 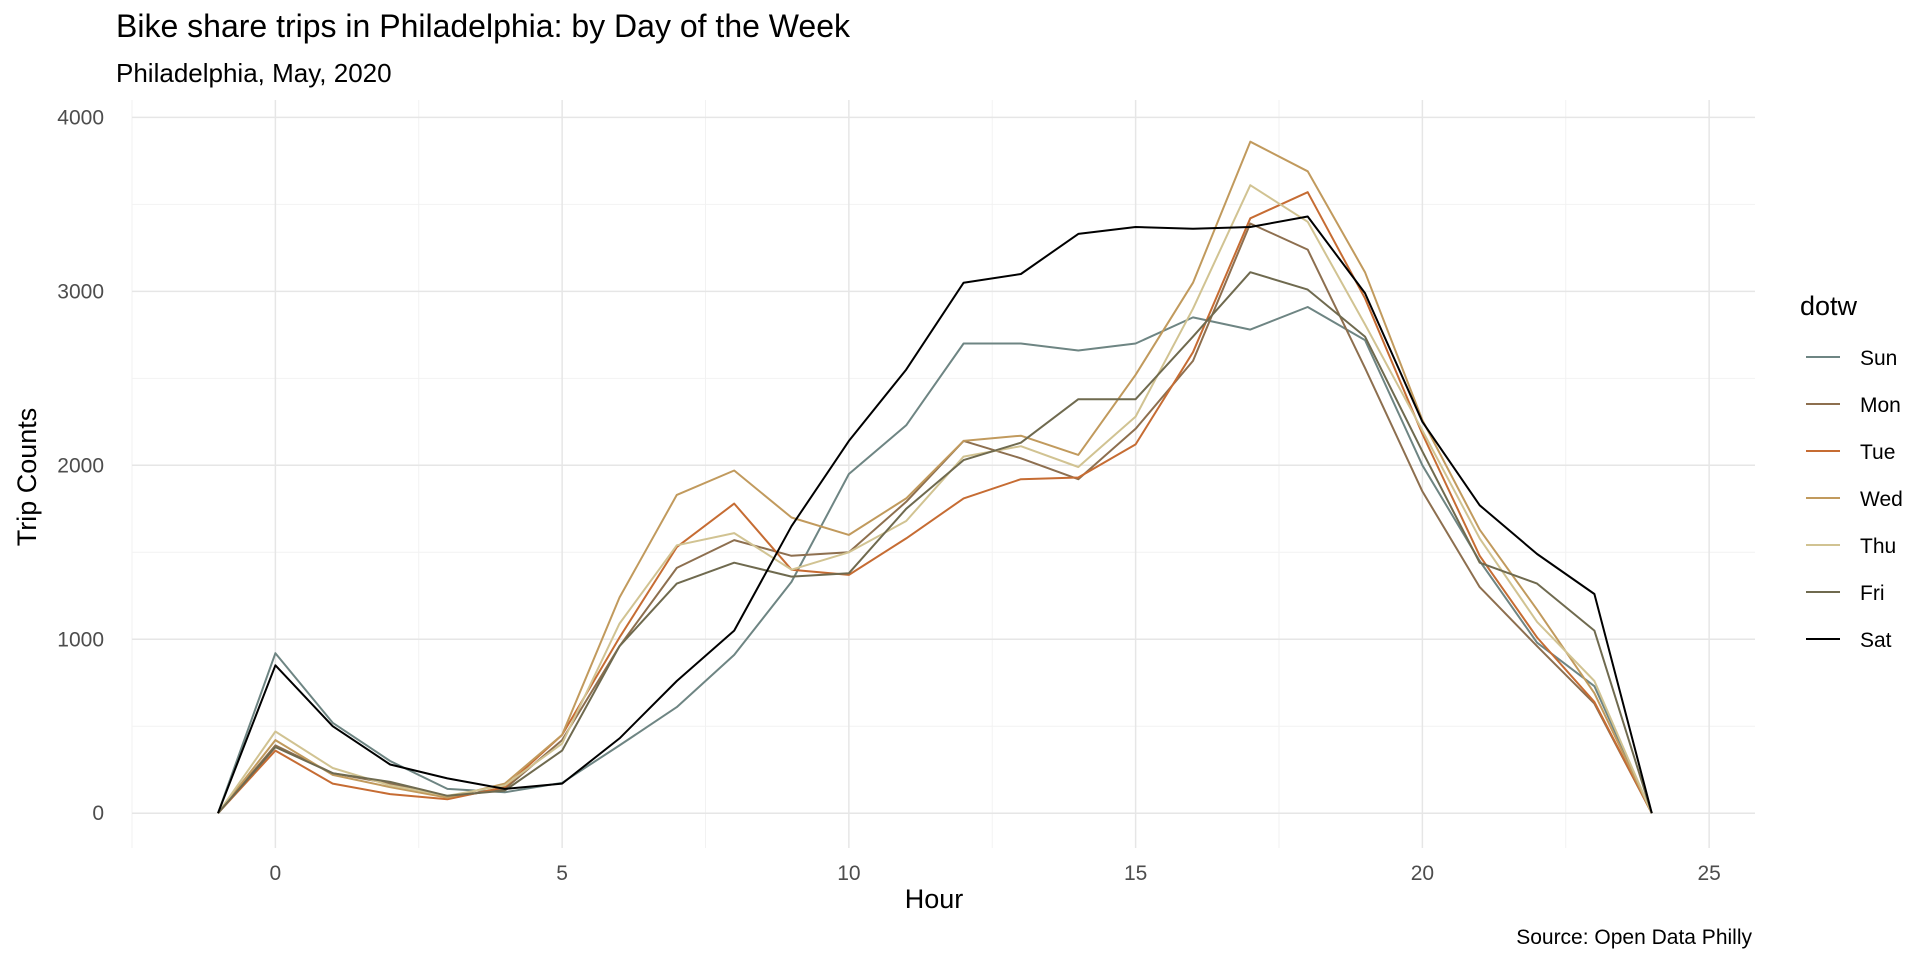 What do you see at coordinates (276, 873) in the screenshot?
I see `x-tick-label: 0` at bounding box center [276, 873].